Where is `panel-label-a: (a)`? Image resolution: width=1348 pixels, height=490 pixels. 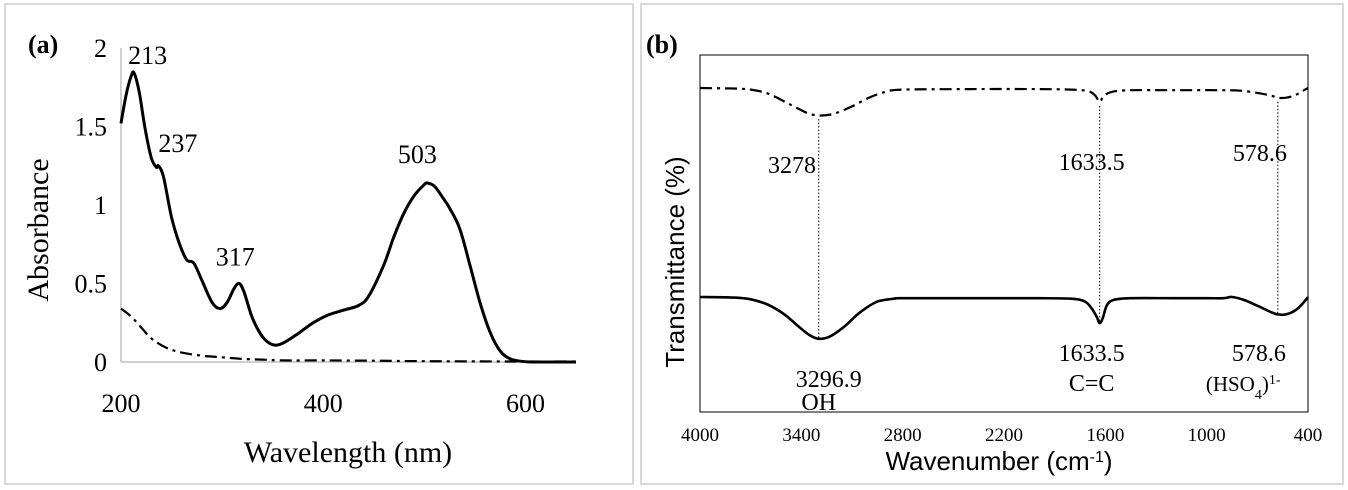
panel-label-a: (a) is located at coordinates (43, 44).